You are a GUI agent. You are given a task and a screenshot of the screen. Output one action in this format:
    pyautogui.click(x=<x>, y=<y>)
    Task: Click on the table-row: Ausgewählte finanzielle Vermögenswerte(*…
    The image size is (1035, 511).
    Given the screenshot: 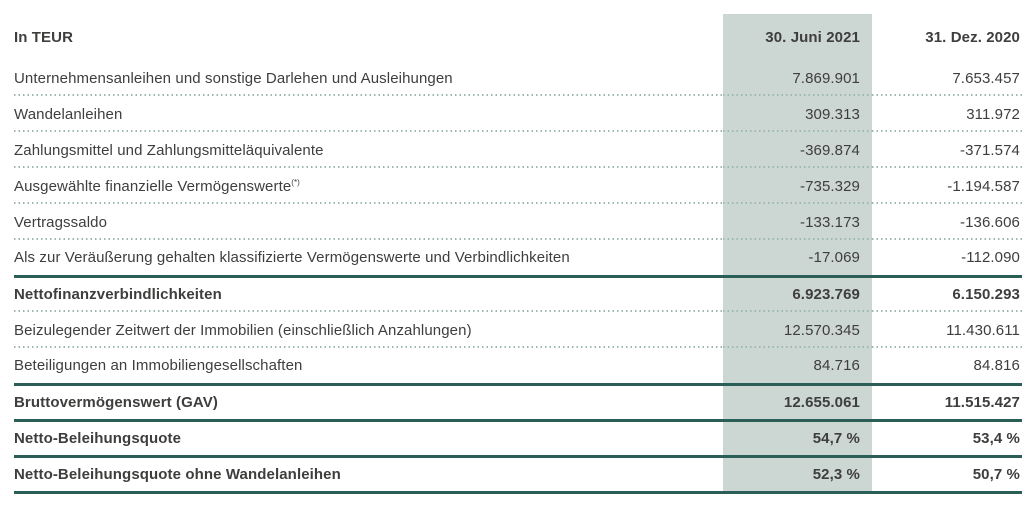 What is the action you would take?
    pyautogui.click(x=518, y=186)
    